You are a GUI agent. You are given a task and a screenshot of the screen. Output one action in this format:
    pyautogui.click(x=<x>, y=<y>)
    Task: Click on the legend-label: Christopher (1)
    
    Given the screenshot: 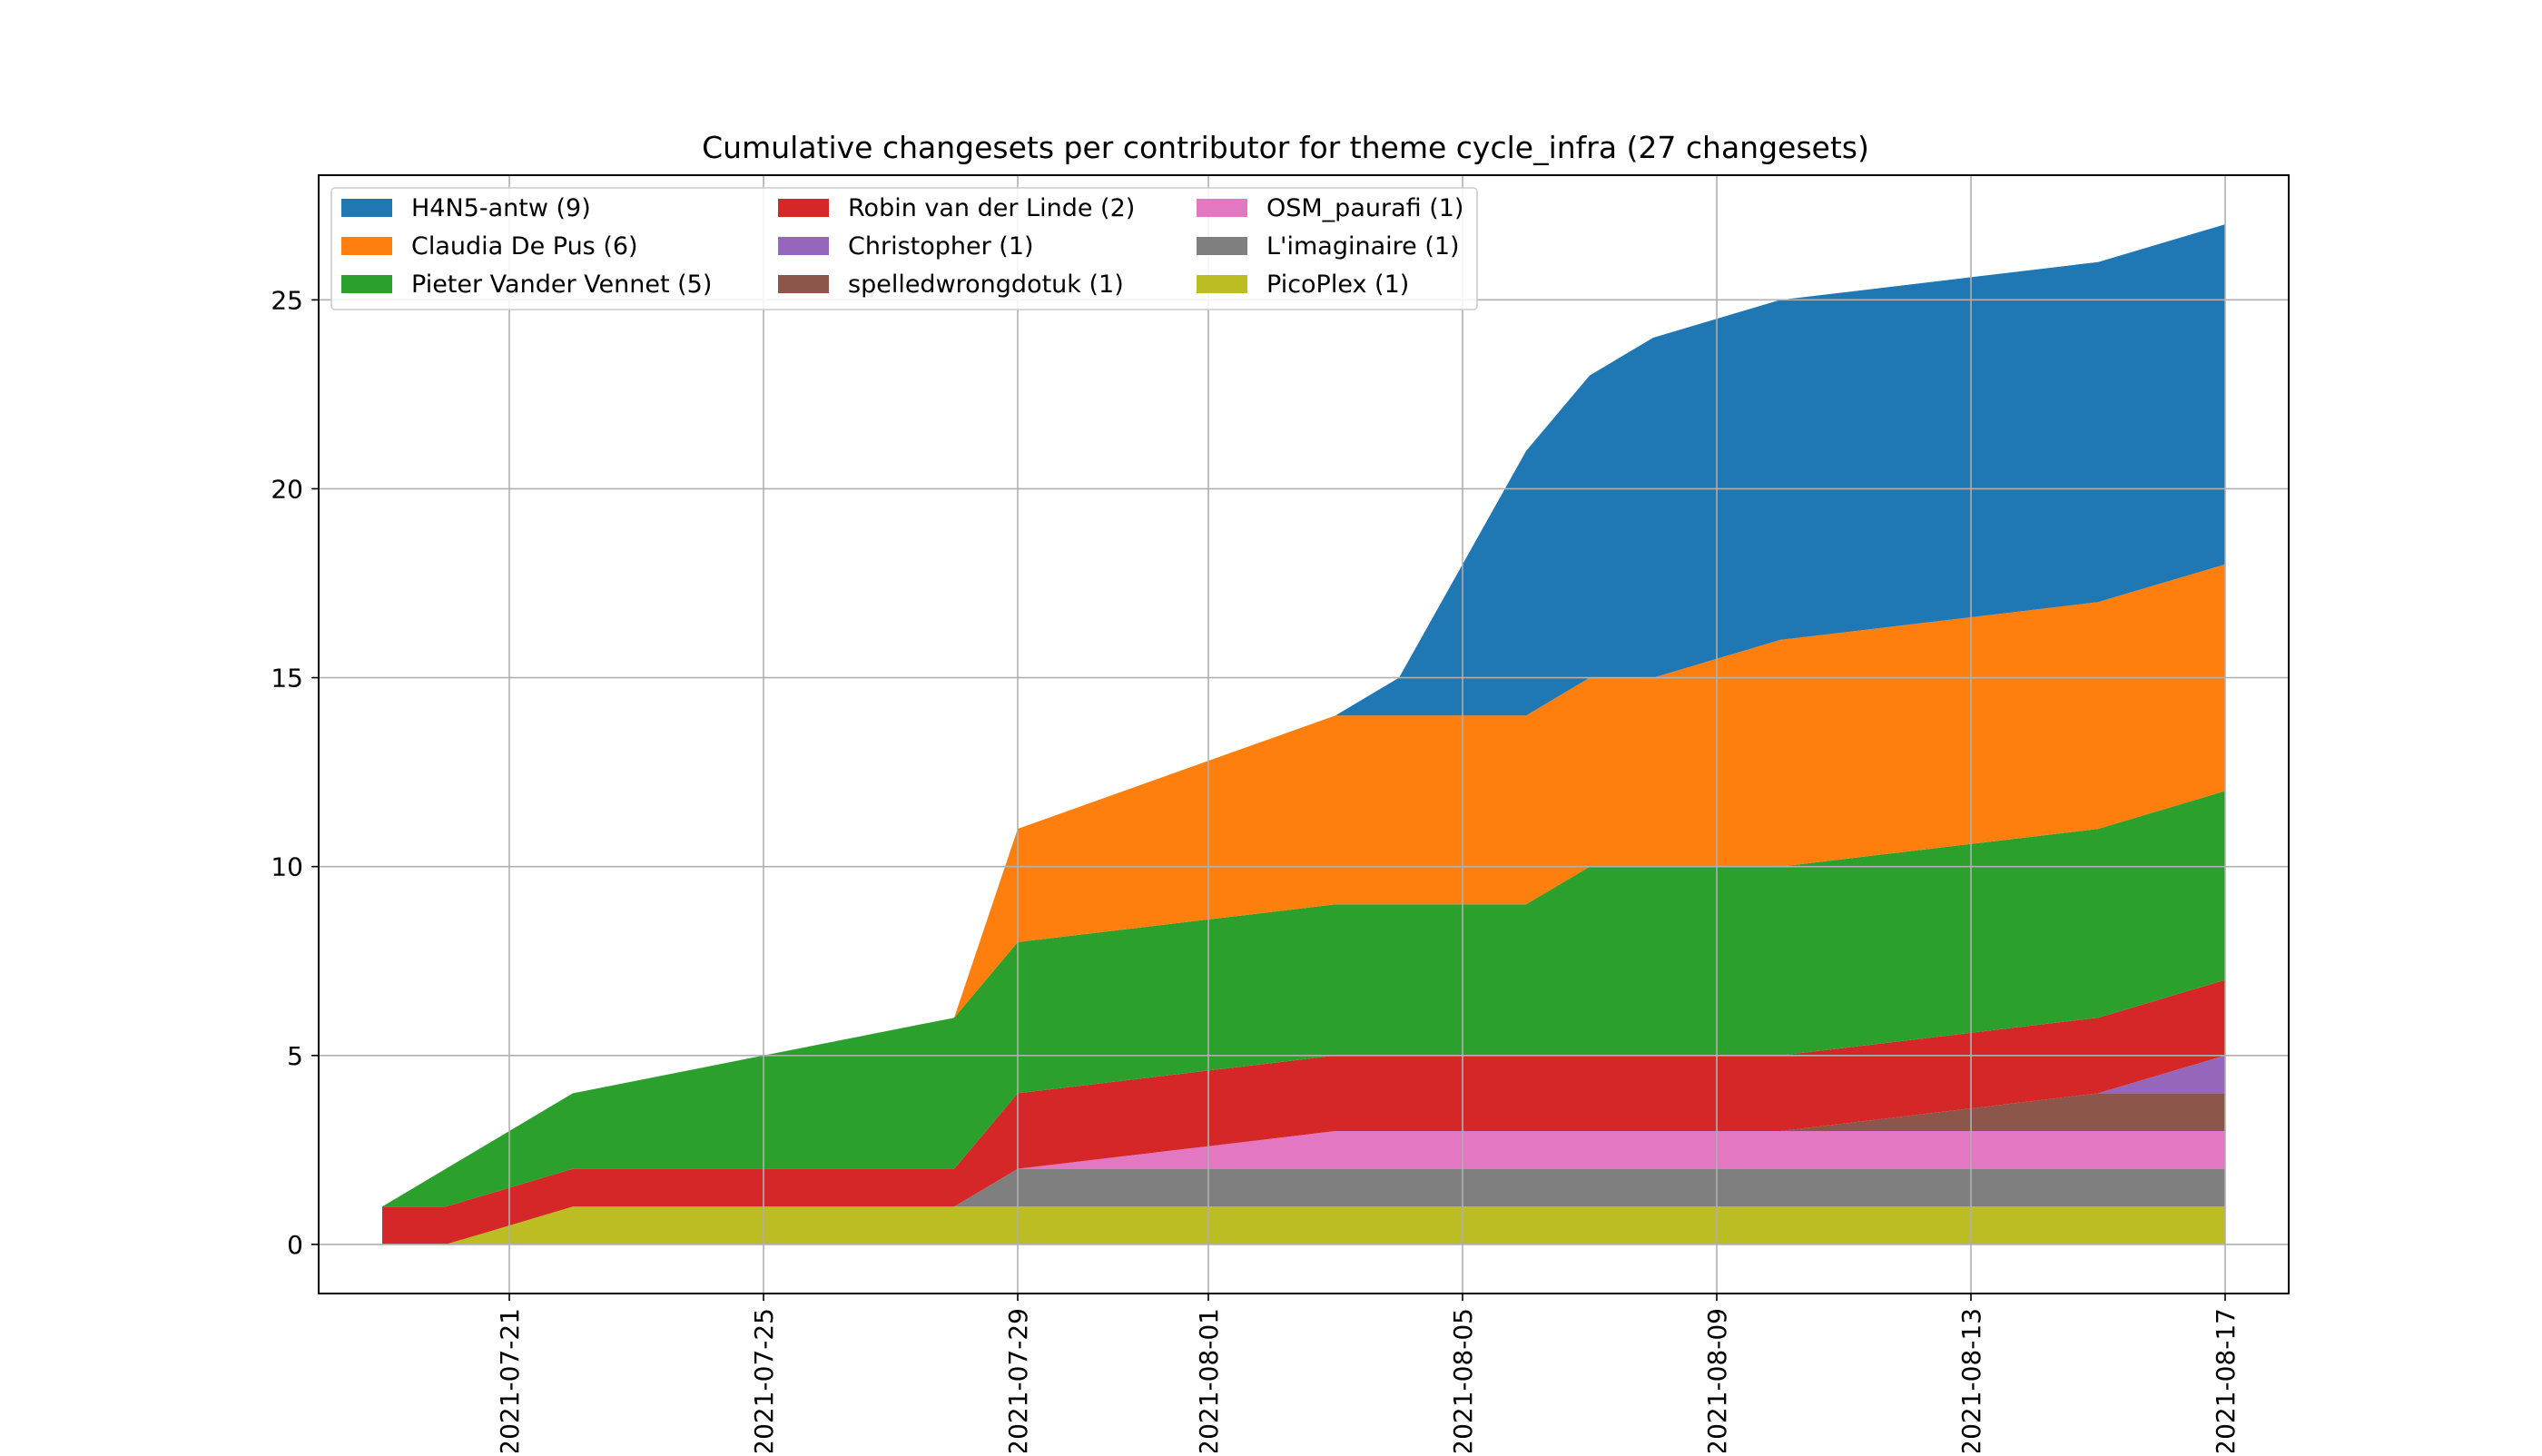 What is the action you would take?
    pyautogui.click(x=941, y=247)
    